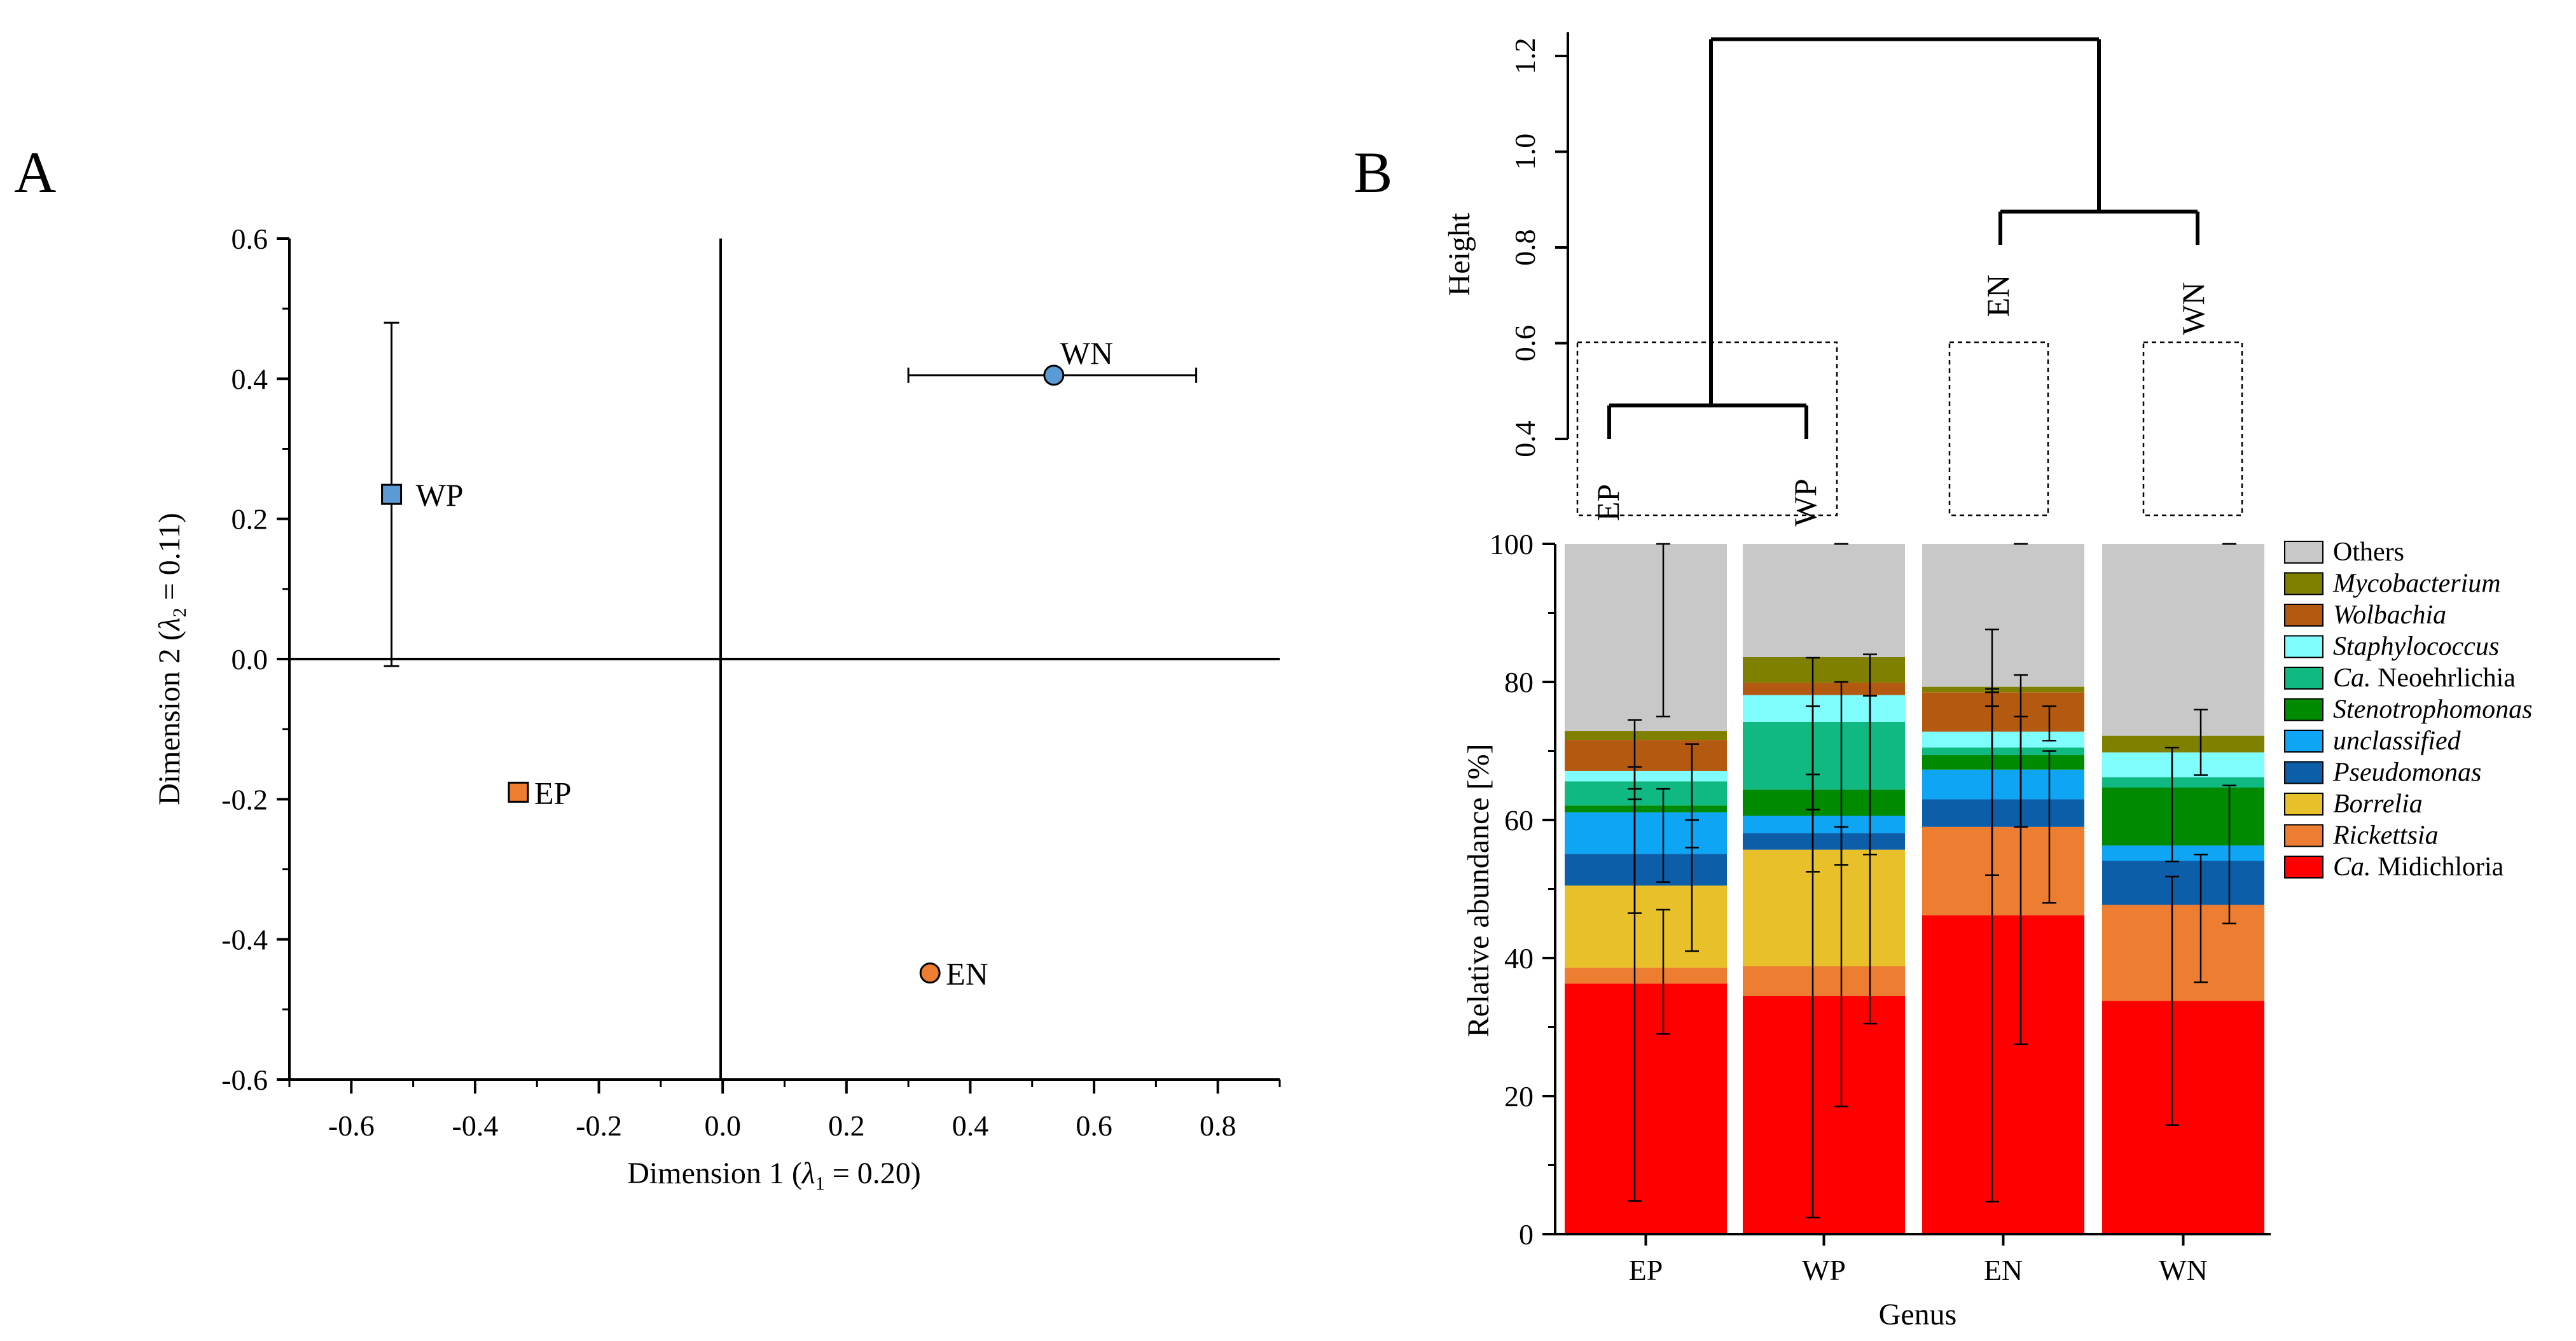  Describe the element at coordinates (1525, 247) in the screenshot. I see `dendro-y-tick-label: 0.8` at that location.